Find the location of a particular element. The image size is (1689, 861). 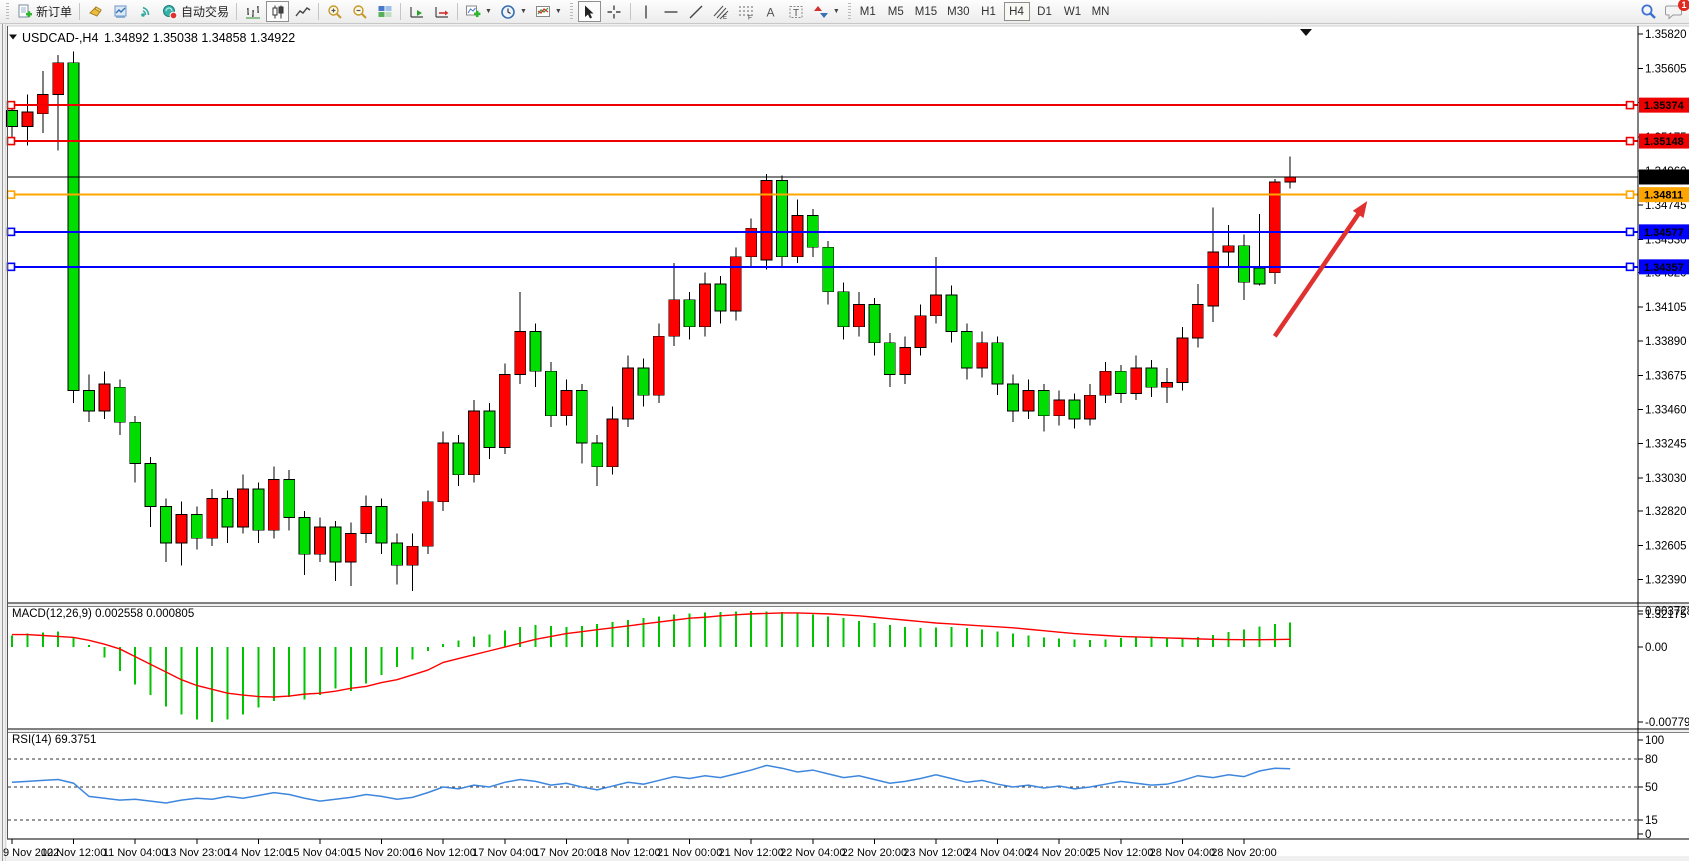

horizontal-line-button is located at coordinates (671, 11).